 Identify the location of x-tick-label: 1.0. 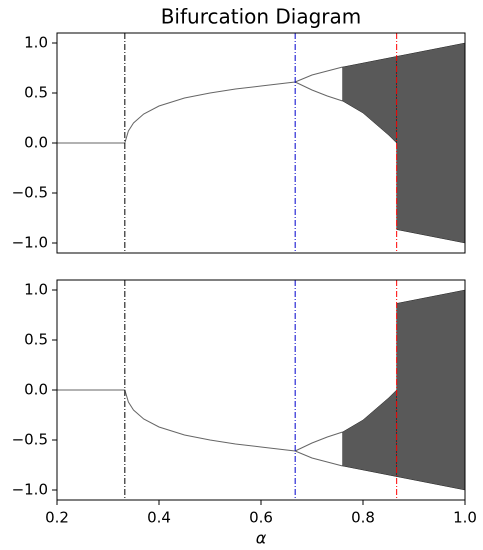
(465, 518).